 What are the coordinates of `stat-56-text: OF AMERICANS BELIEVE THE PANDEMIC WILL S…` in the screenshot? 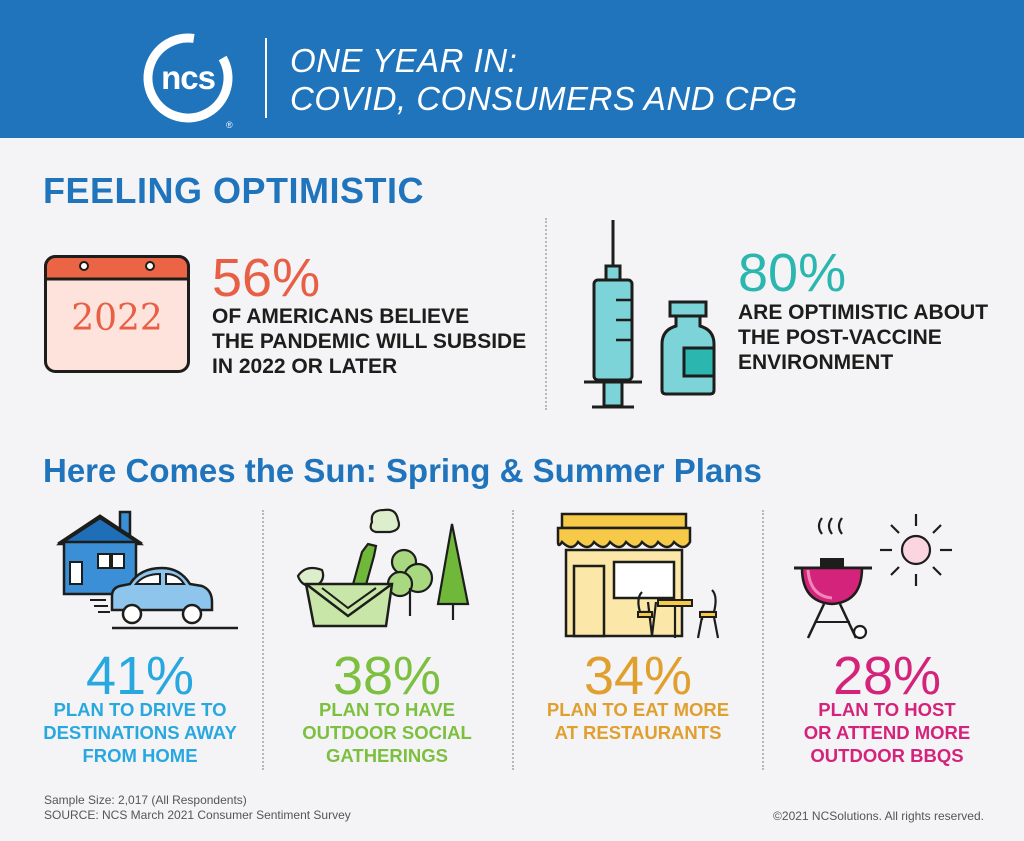 It's located at (369, 341).